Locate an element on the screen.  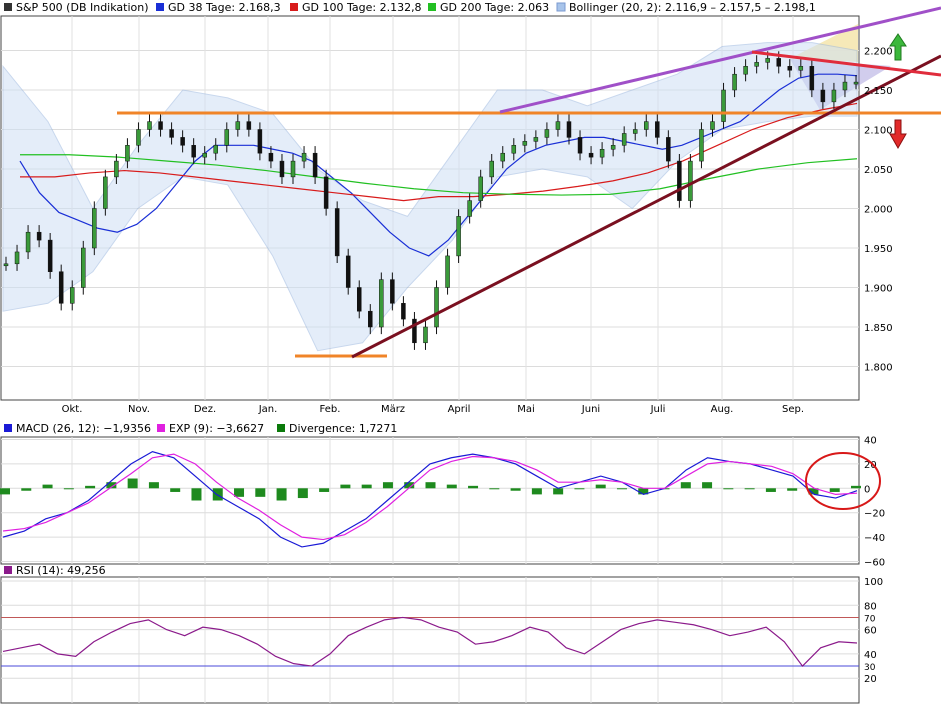
macd-line is located at coordinates (430, 499).